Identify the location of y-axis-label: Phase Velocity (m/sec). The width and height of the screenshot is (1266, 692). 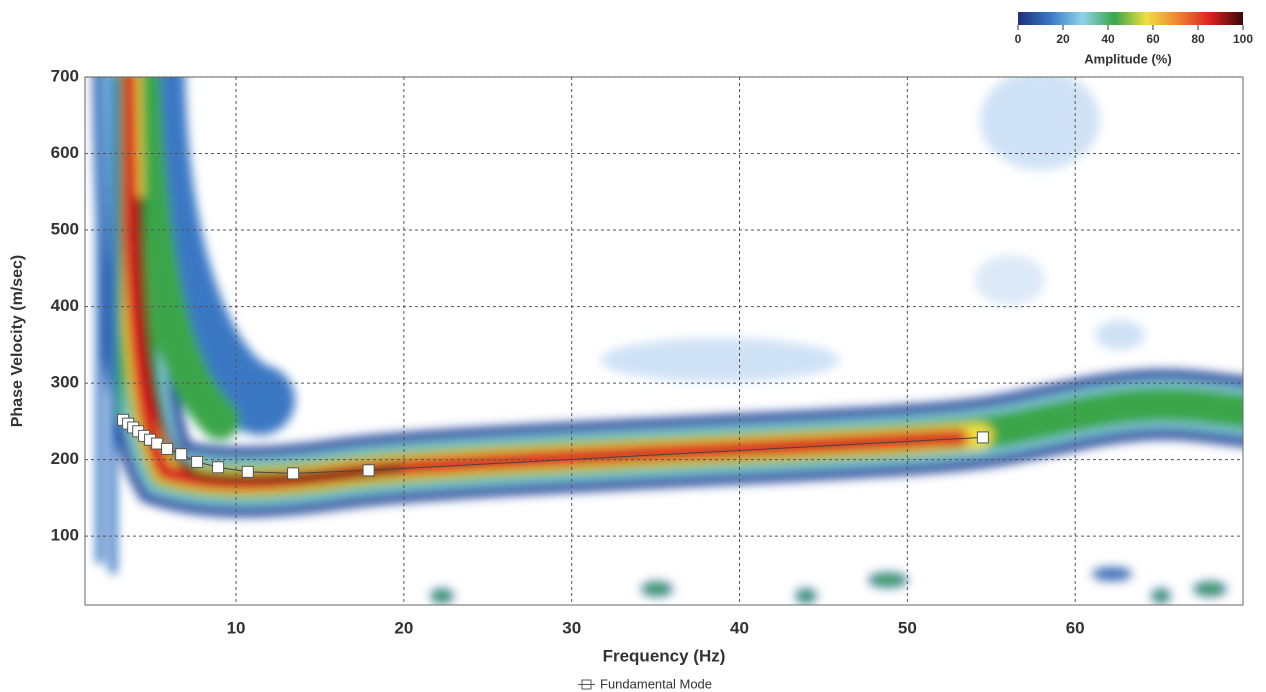
(17, 341).